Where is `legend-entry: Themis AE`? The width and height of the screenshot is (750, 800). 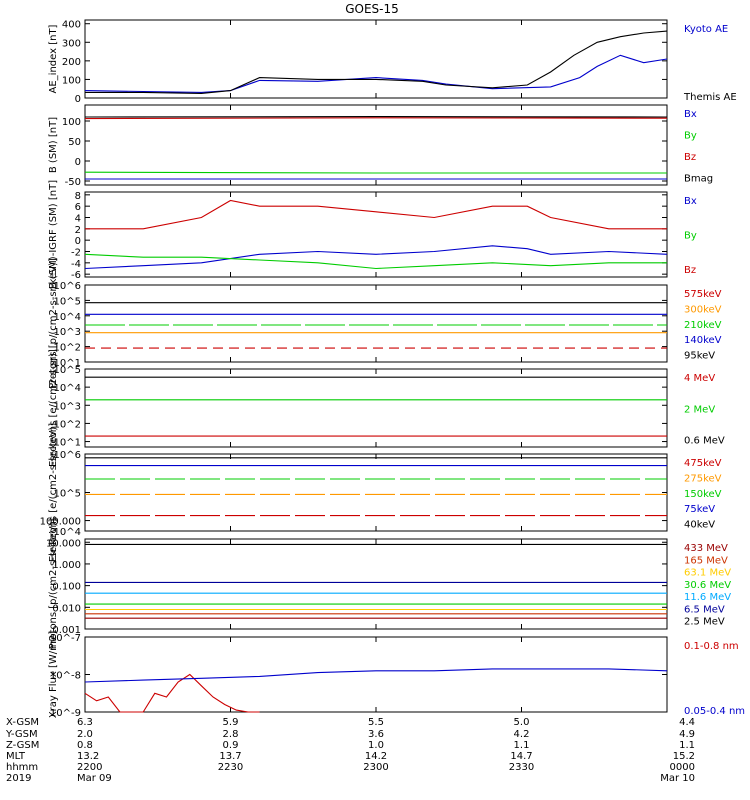
legend-entry: Themis AE is located at coordinates (710, 97).